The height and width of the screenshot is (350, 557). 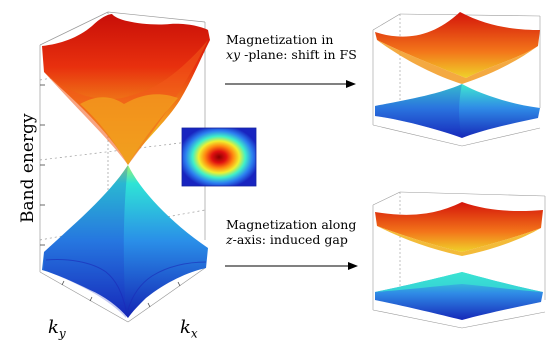 I want to click on bottom-caption-line2: z-axis: induced gap, so click(x=291, y=239).